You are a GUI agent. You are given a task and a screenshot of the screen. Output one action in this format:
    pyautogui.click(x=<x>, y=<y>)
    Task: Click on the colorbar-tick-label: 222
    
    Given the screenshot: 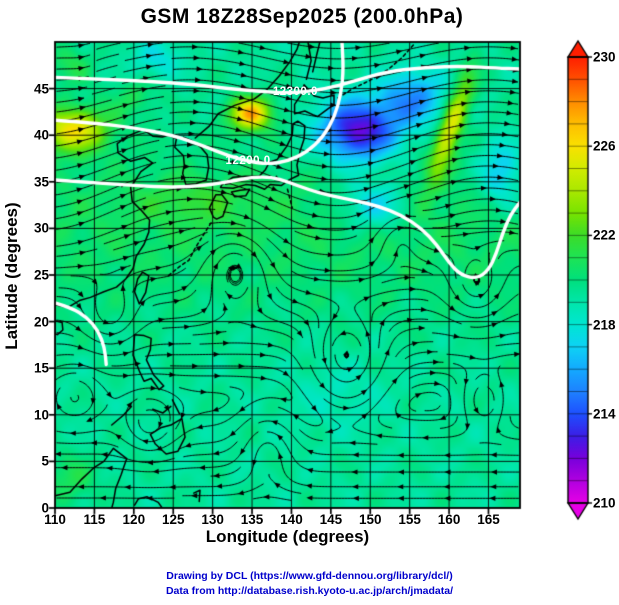 What is the action you would take?
    pyautogui.click(x=604, y=235)
    